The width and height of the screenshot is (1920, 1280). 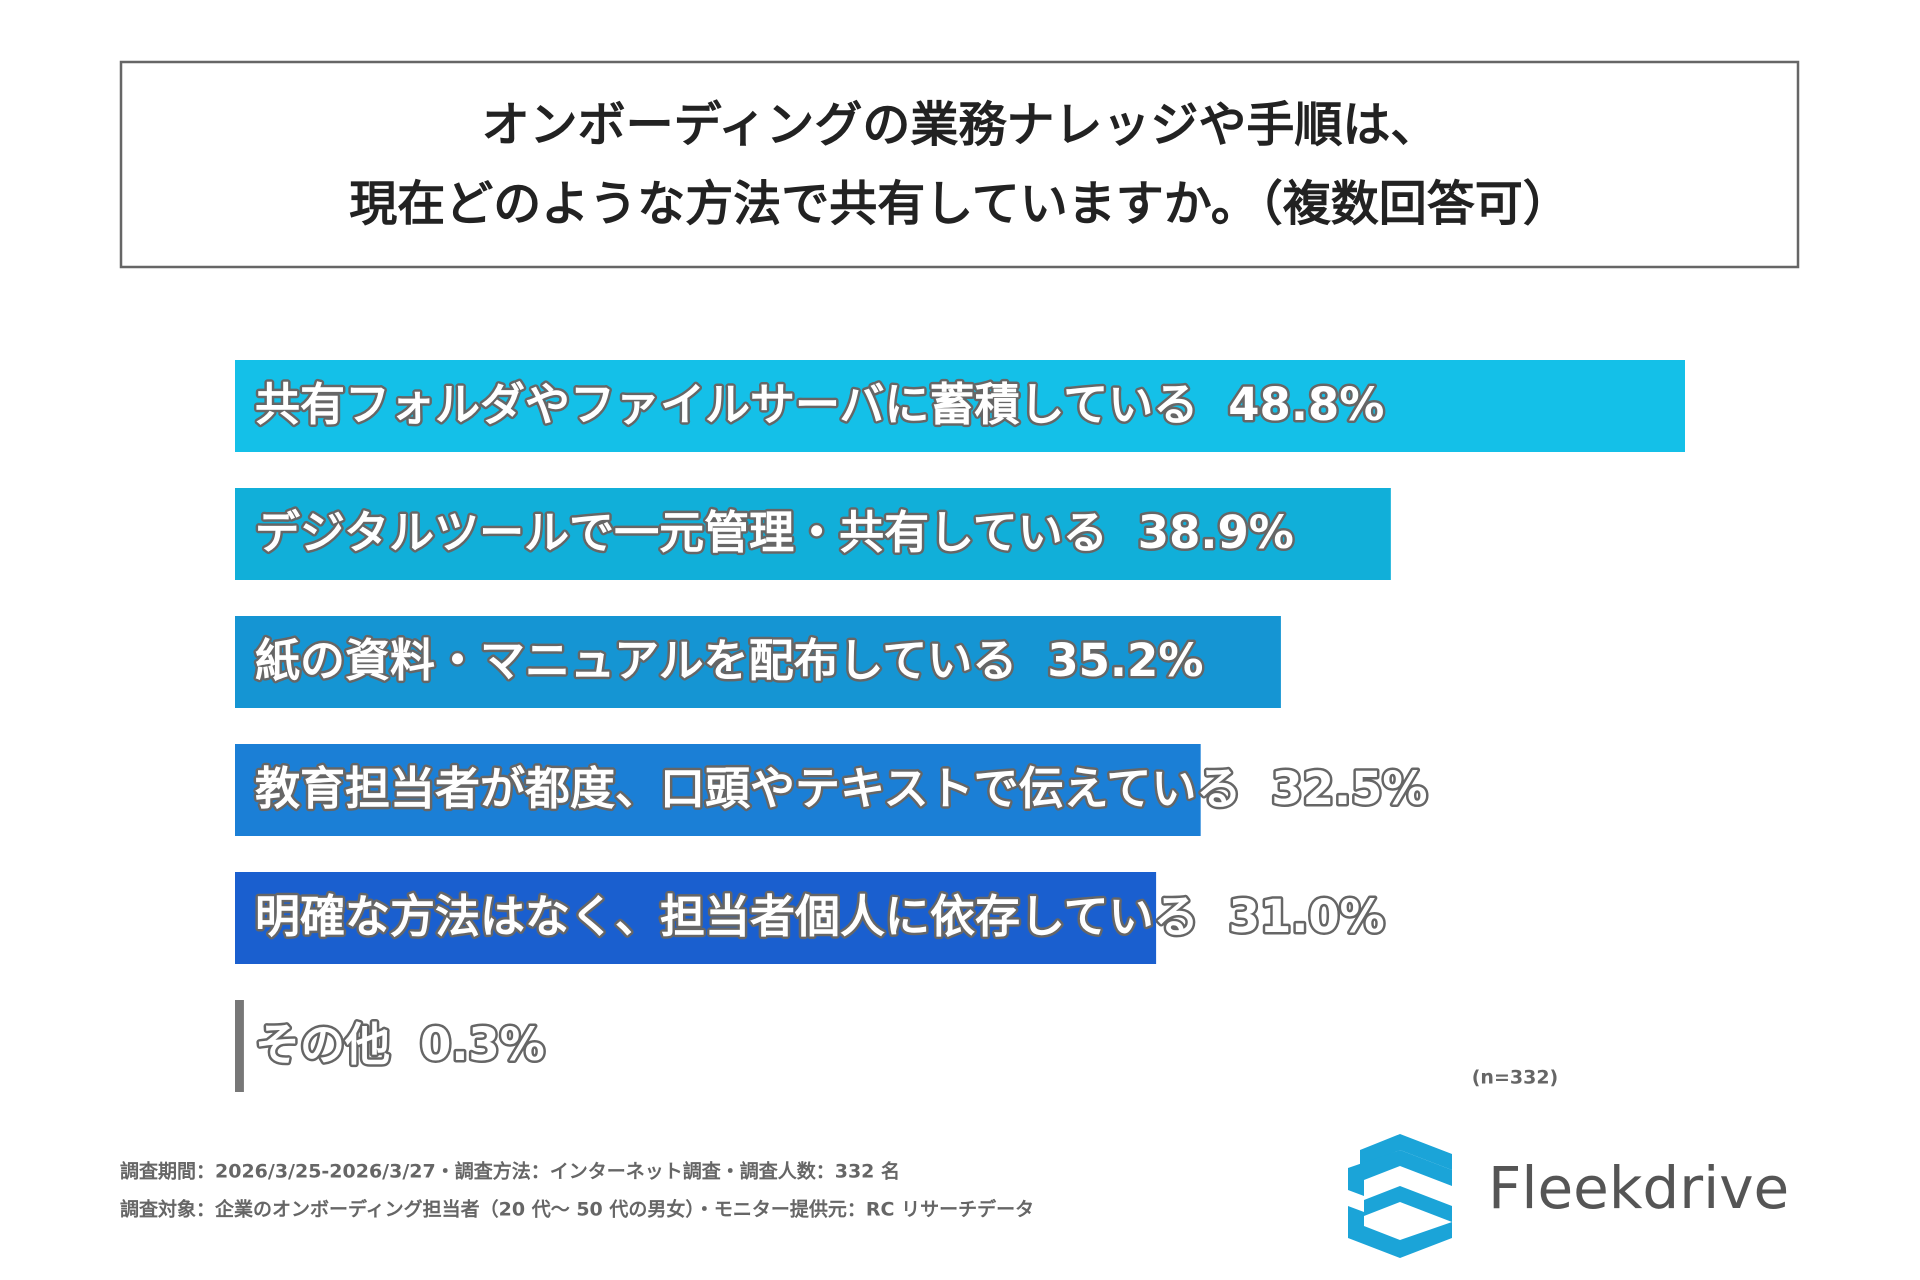 I want to click on bar-label: 明確な方法はなく、担当者個人に依存している 31.0%, so click(x=820, y=916).